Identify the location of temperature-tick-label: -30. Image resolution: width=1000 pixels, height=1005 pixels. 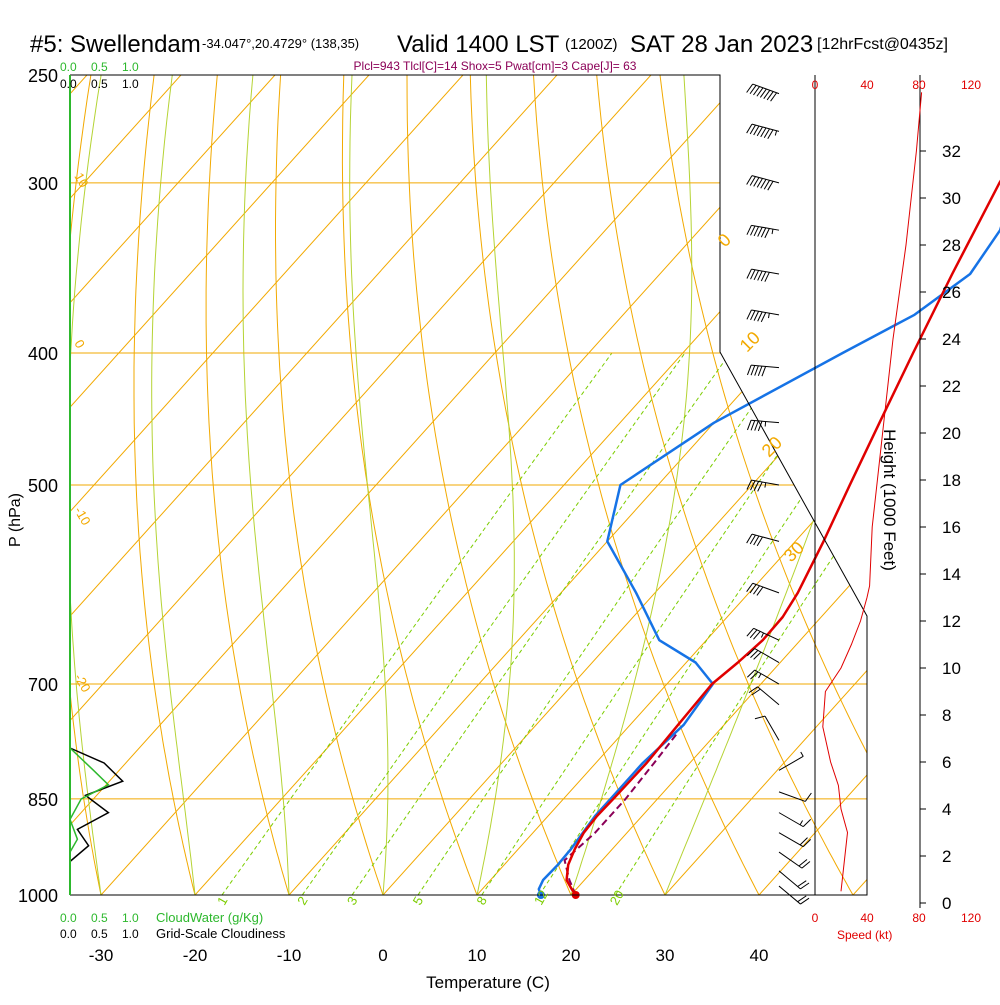
(101, 955).